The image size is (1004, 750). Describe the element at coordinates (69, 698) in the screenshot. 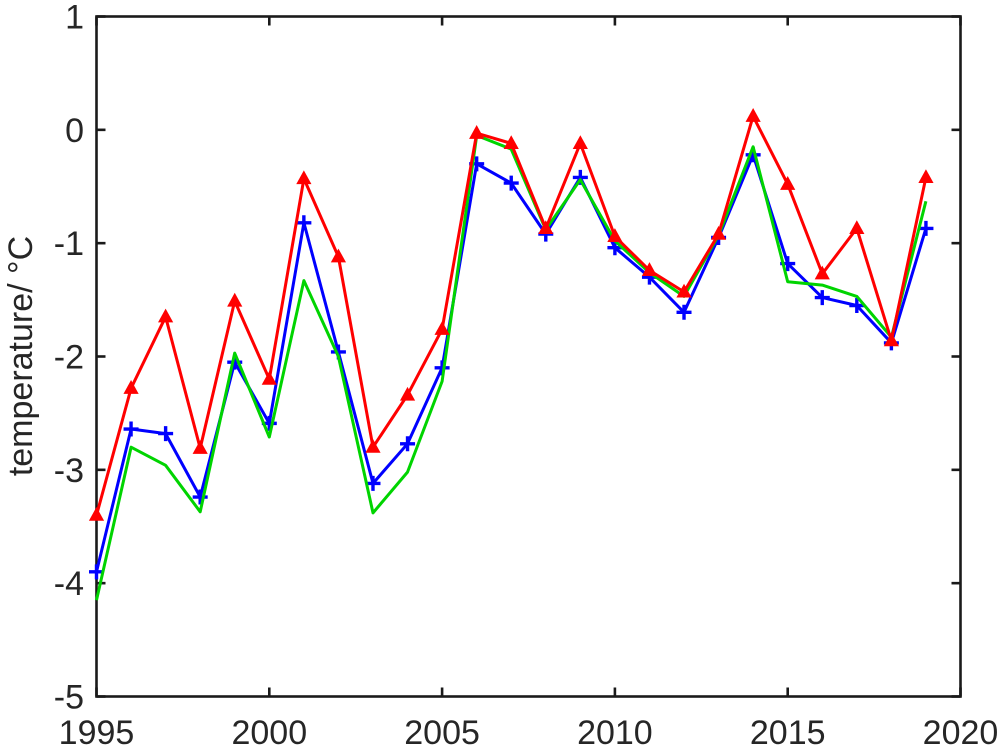

I see `y-tick-label: -5` at that location.